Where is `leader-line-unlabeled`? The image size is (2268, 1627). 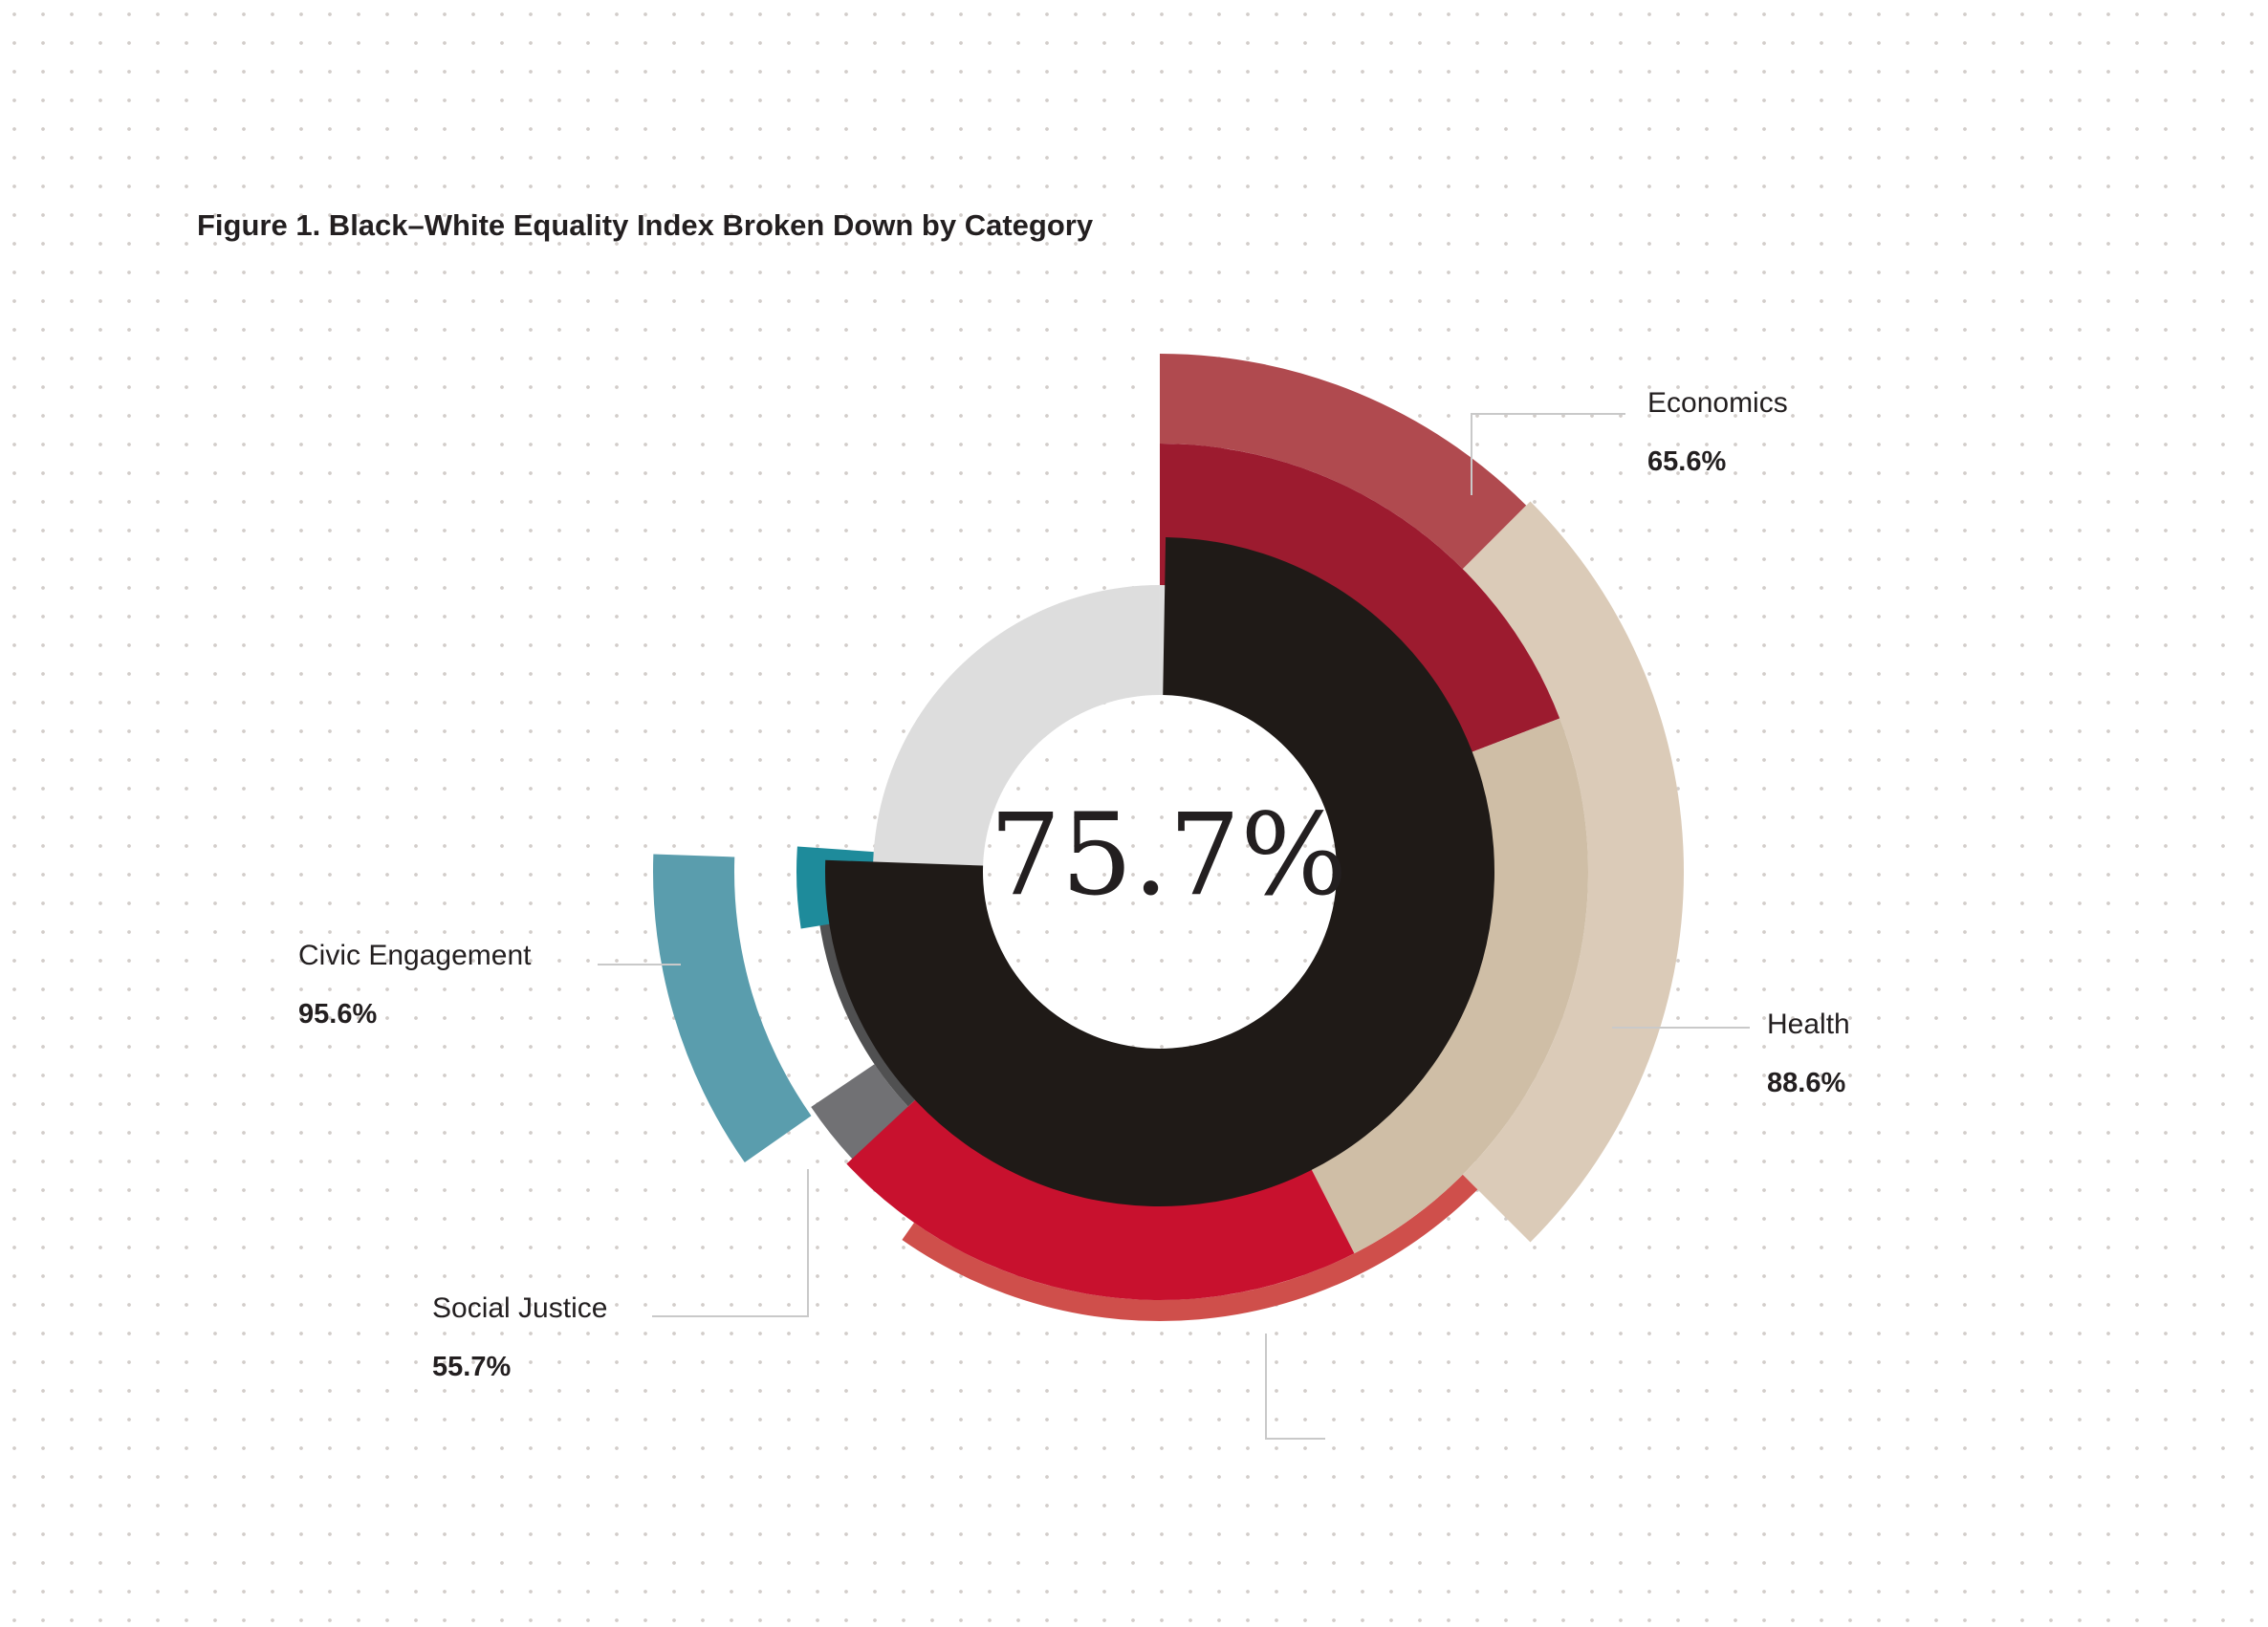 leader-line-unlabeled is located at coordinates (1295, 1387).